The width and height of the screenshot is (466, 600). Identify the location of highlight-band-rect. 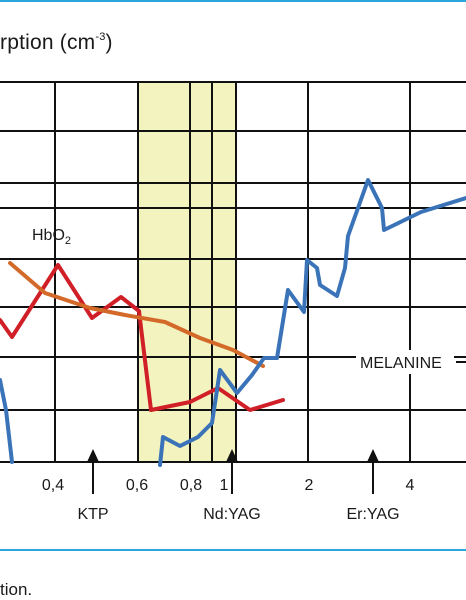
(187, 272).